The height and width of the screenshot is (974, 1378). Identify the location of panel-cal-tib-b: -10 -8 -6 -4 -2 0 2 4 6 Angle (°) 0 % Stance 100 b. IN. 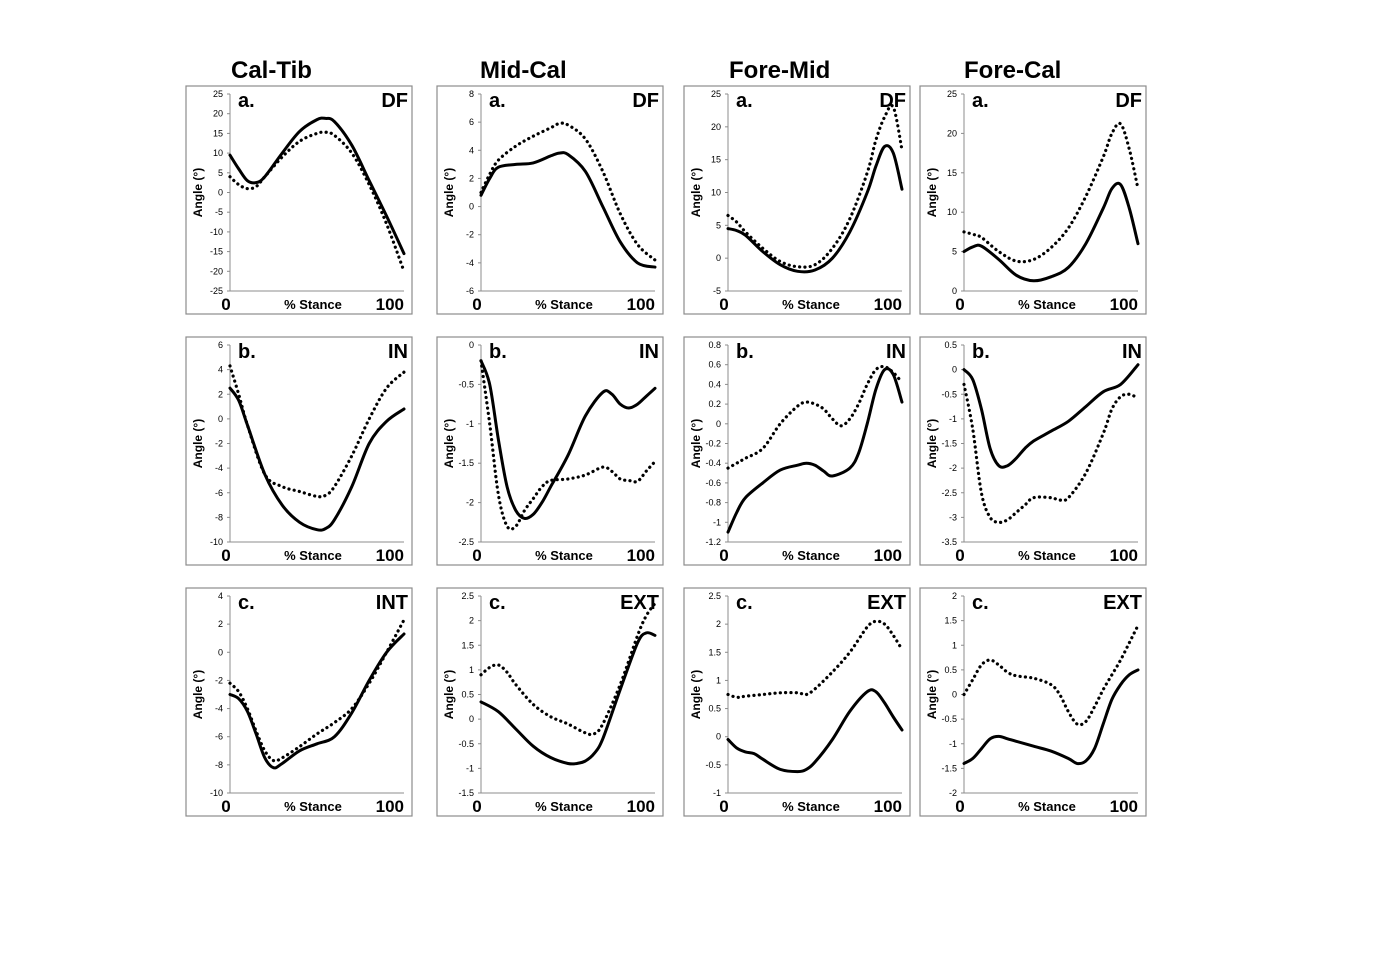
(299, 451).